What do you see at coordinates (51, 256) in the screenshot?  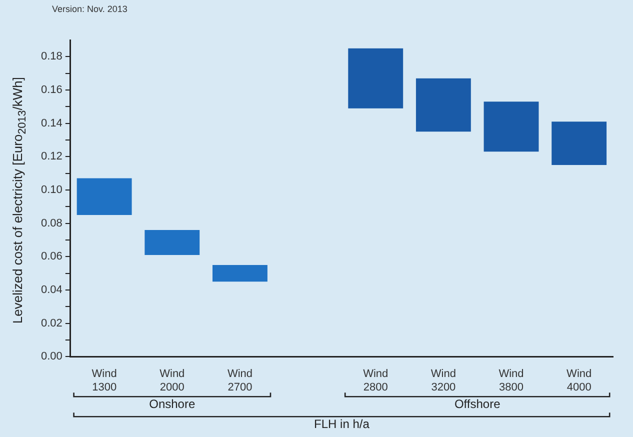 I see `y-tick-label: 0.06` at bounding box center [51, 256].